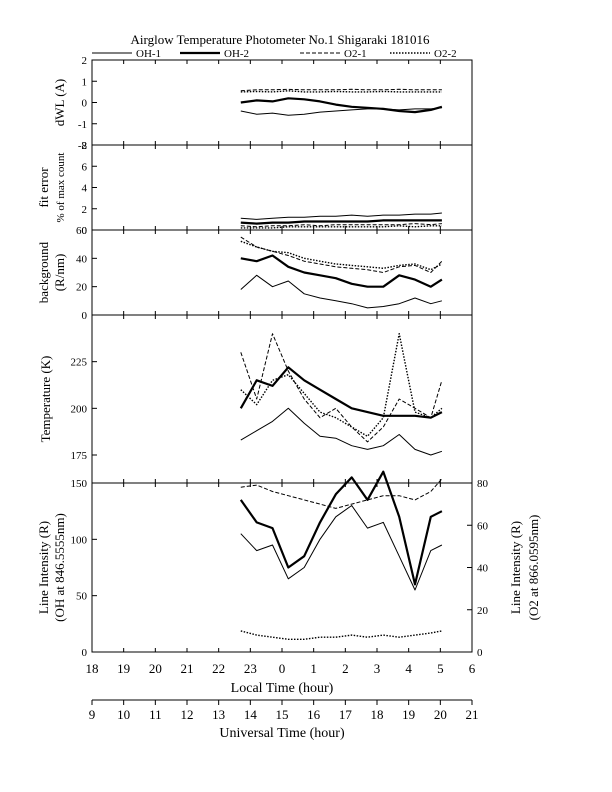 The height and width of the screenshot is (792, 612). Describe the element at coordinates (85, 146) in the screenshot. I see `y-tick-label: 8` at that location.